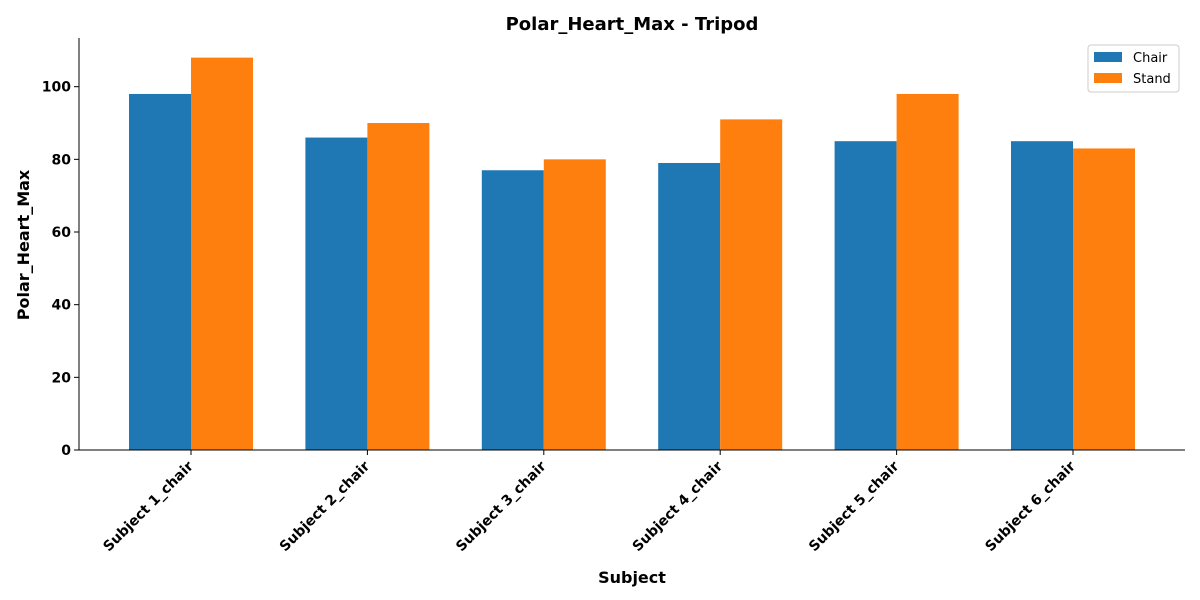 Image resolution: width=1200 pixels, height=600 pixels. I want to click on legend-swatch-chair, so click(1108, 57).